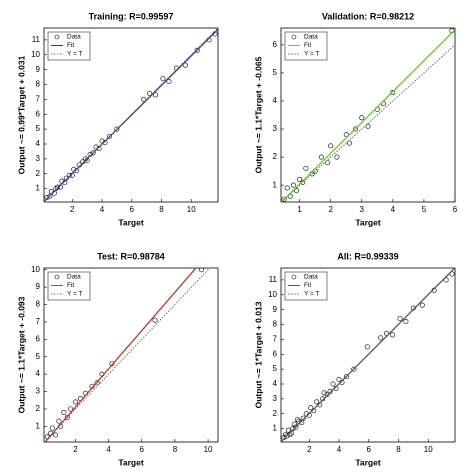 The height and width of the screenshot is (474, 474). Describe the element at coordinates (36, 39) in the screenshot. I see `y-tick-label: 11` at that location.